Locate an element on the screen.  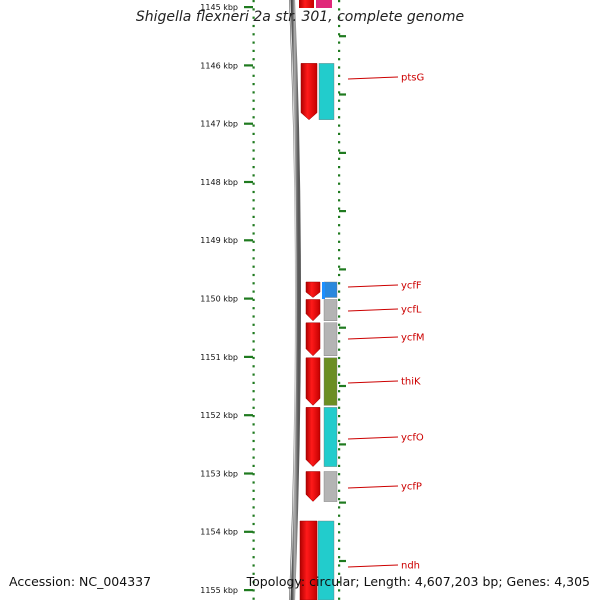
gene-arrow-ycfF is located at coordinates (313, 289).